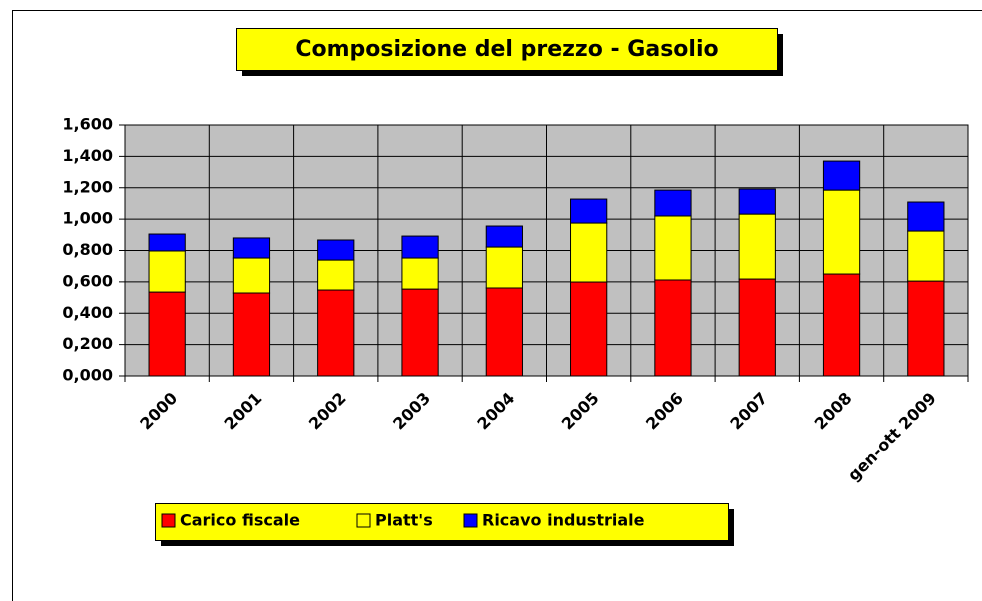 The width and height of the screenshot is (982, 601). What do you see at coordinates (442, 522) in the screenshot?
I see `legend` at bounding box center [442, 522].